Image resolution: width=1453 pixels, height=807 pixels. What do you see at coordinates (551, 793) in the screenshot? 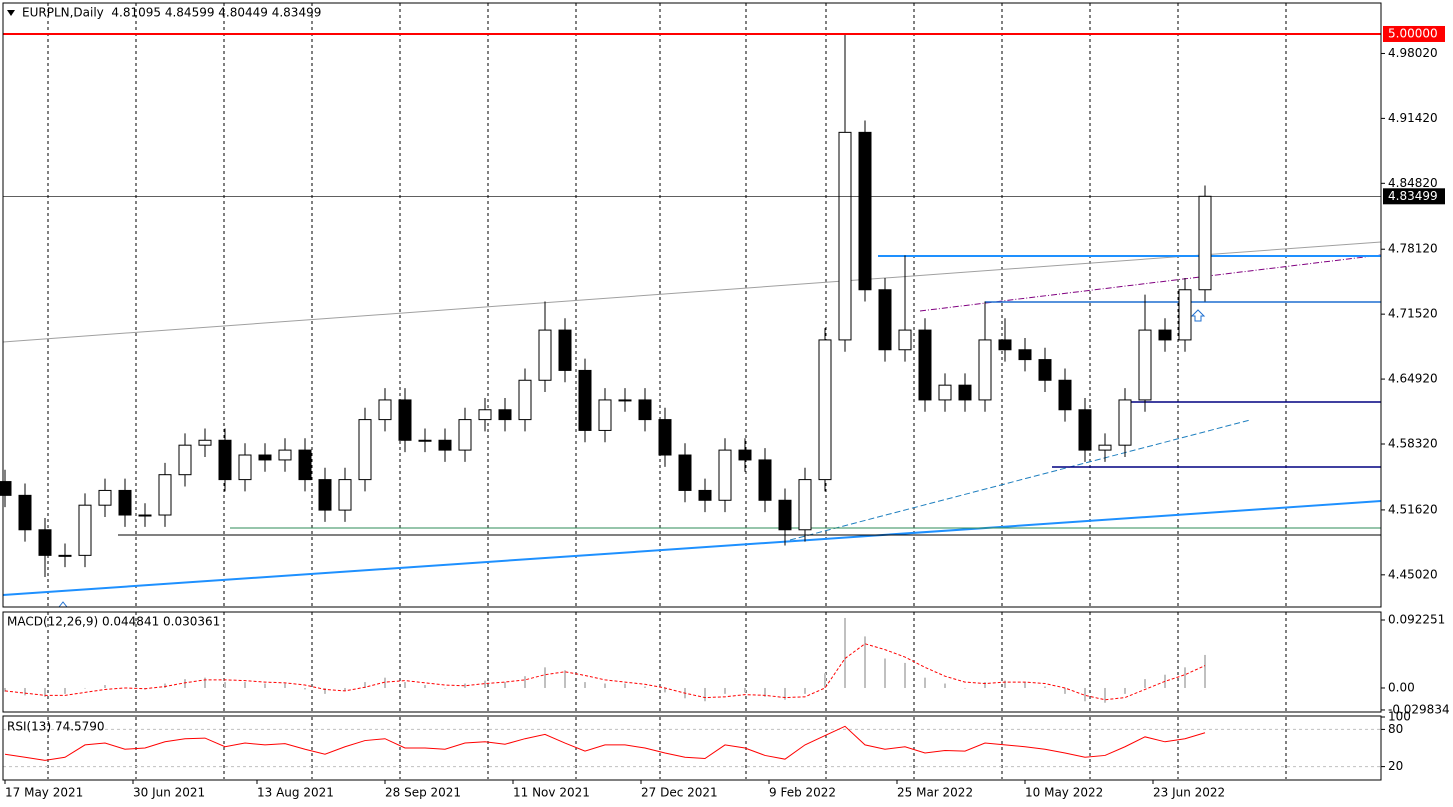
I see `x-tick-label: 11 Nov 2021` at bounding box center [551, 793].